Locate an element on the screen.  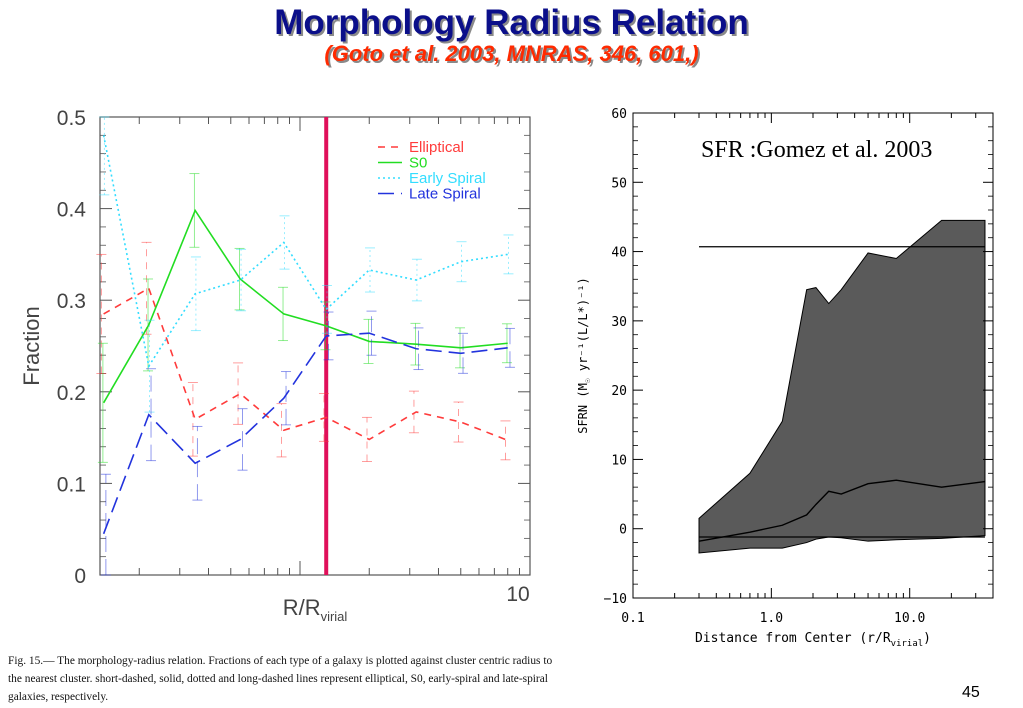
legend-label: Late Spiral is located at coordinates (445, 194).